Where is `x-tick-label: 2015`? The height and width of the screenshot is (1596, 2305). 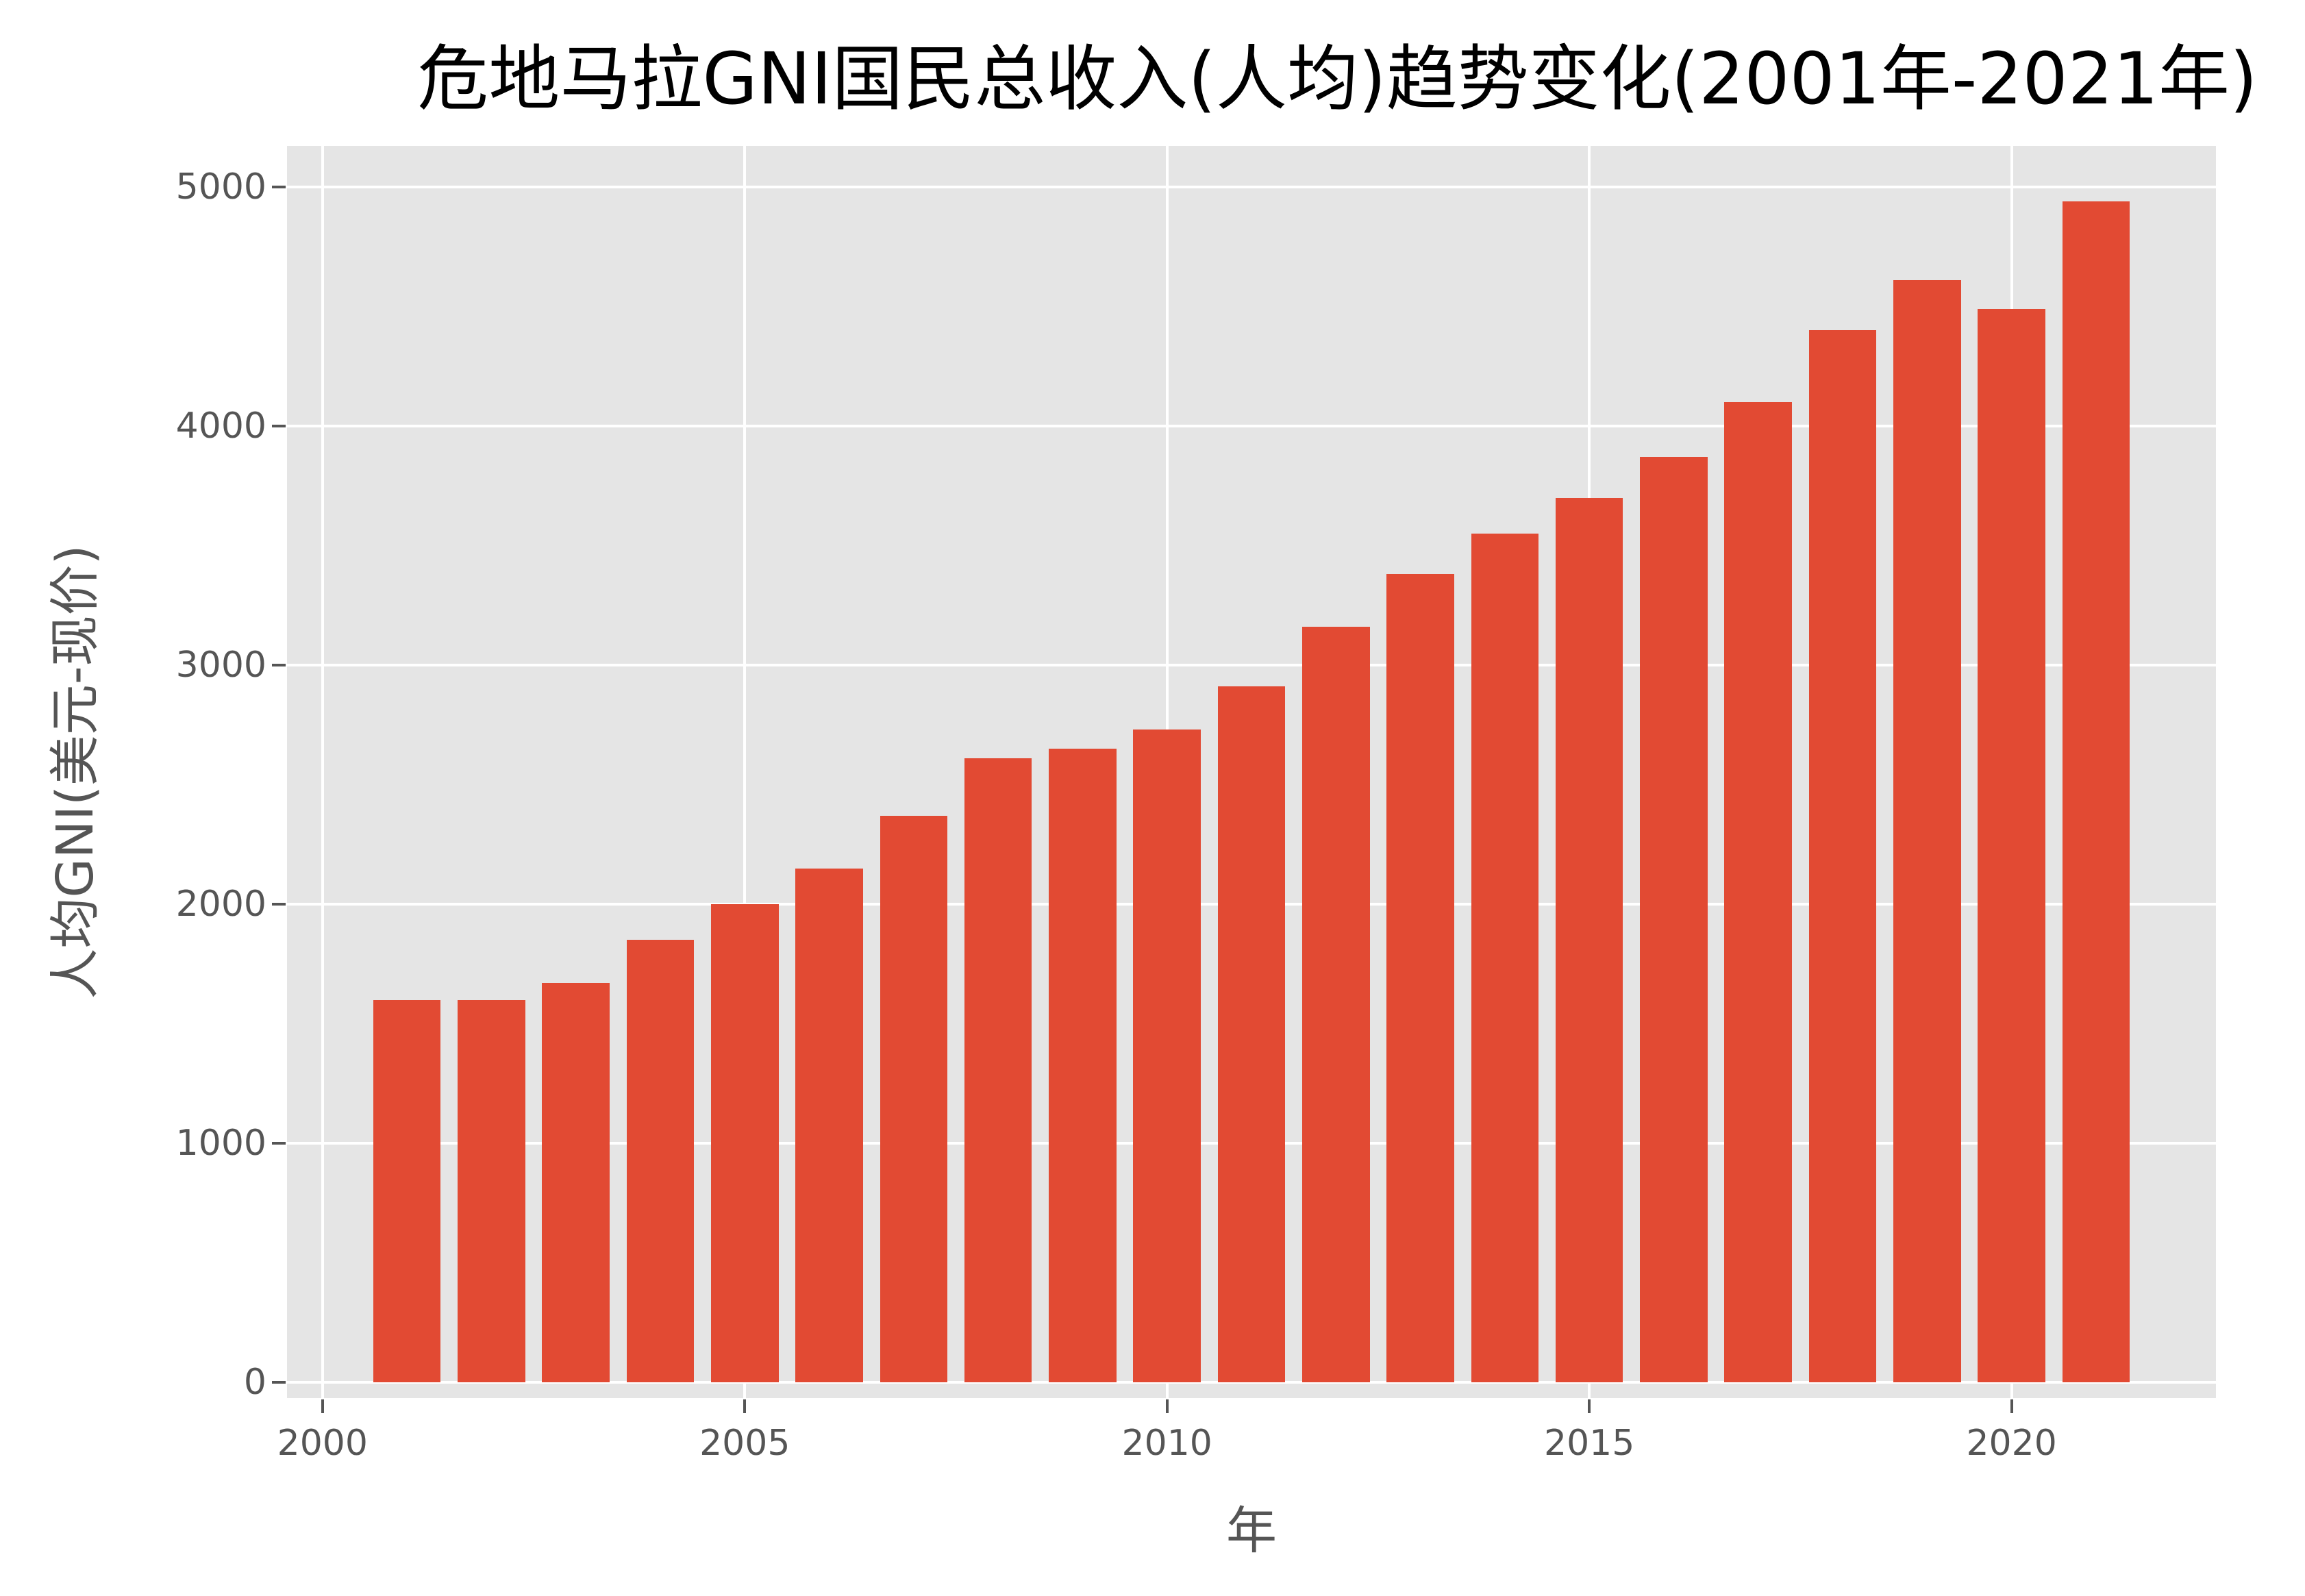 x-tick-label: 2015 is located at coordinates (1589, 1443).